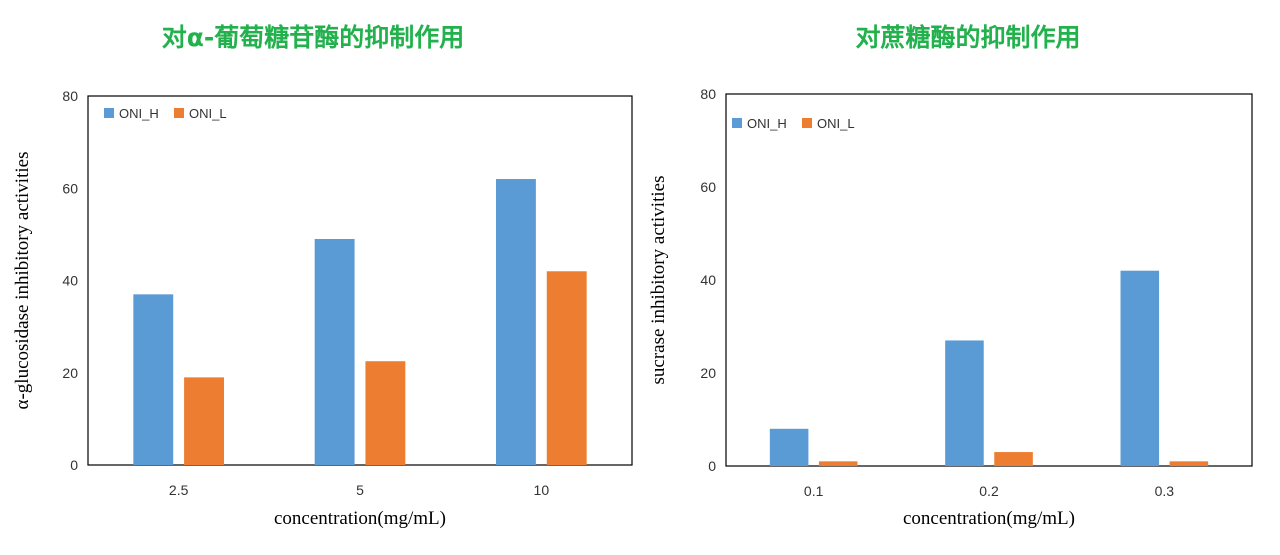  I want to click on x-tick-label: 0.1, so click(814, 491).